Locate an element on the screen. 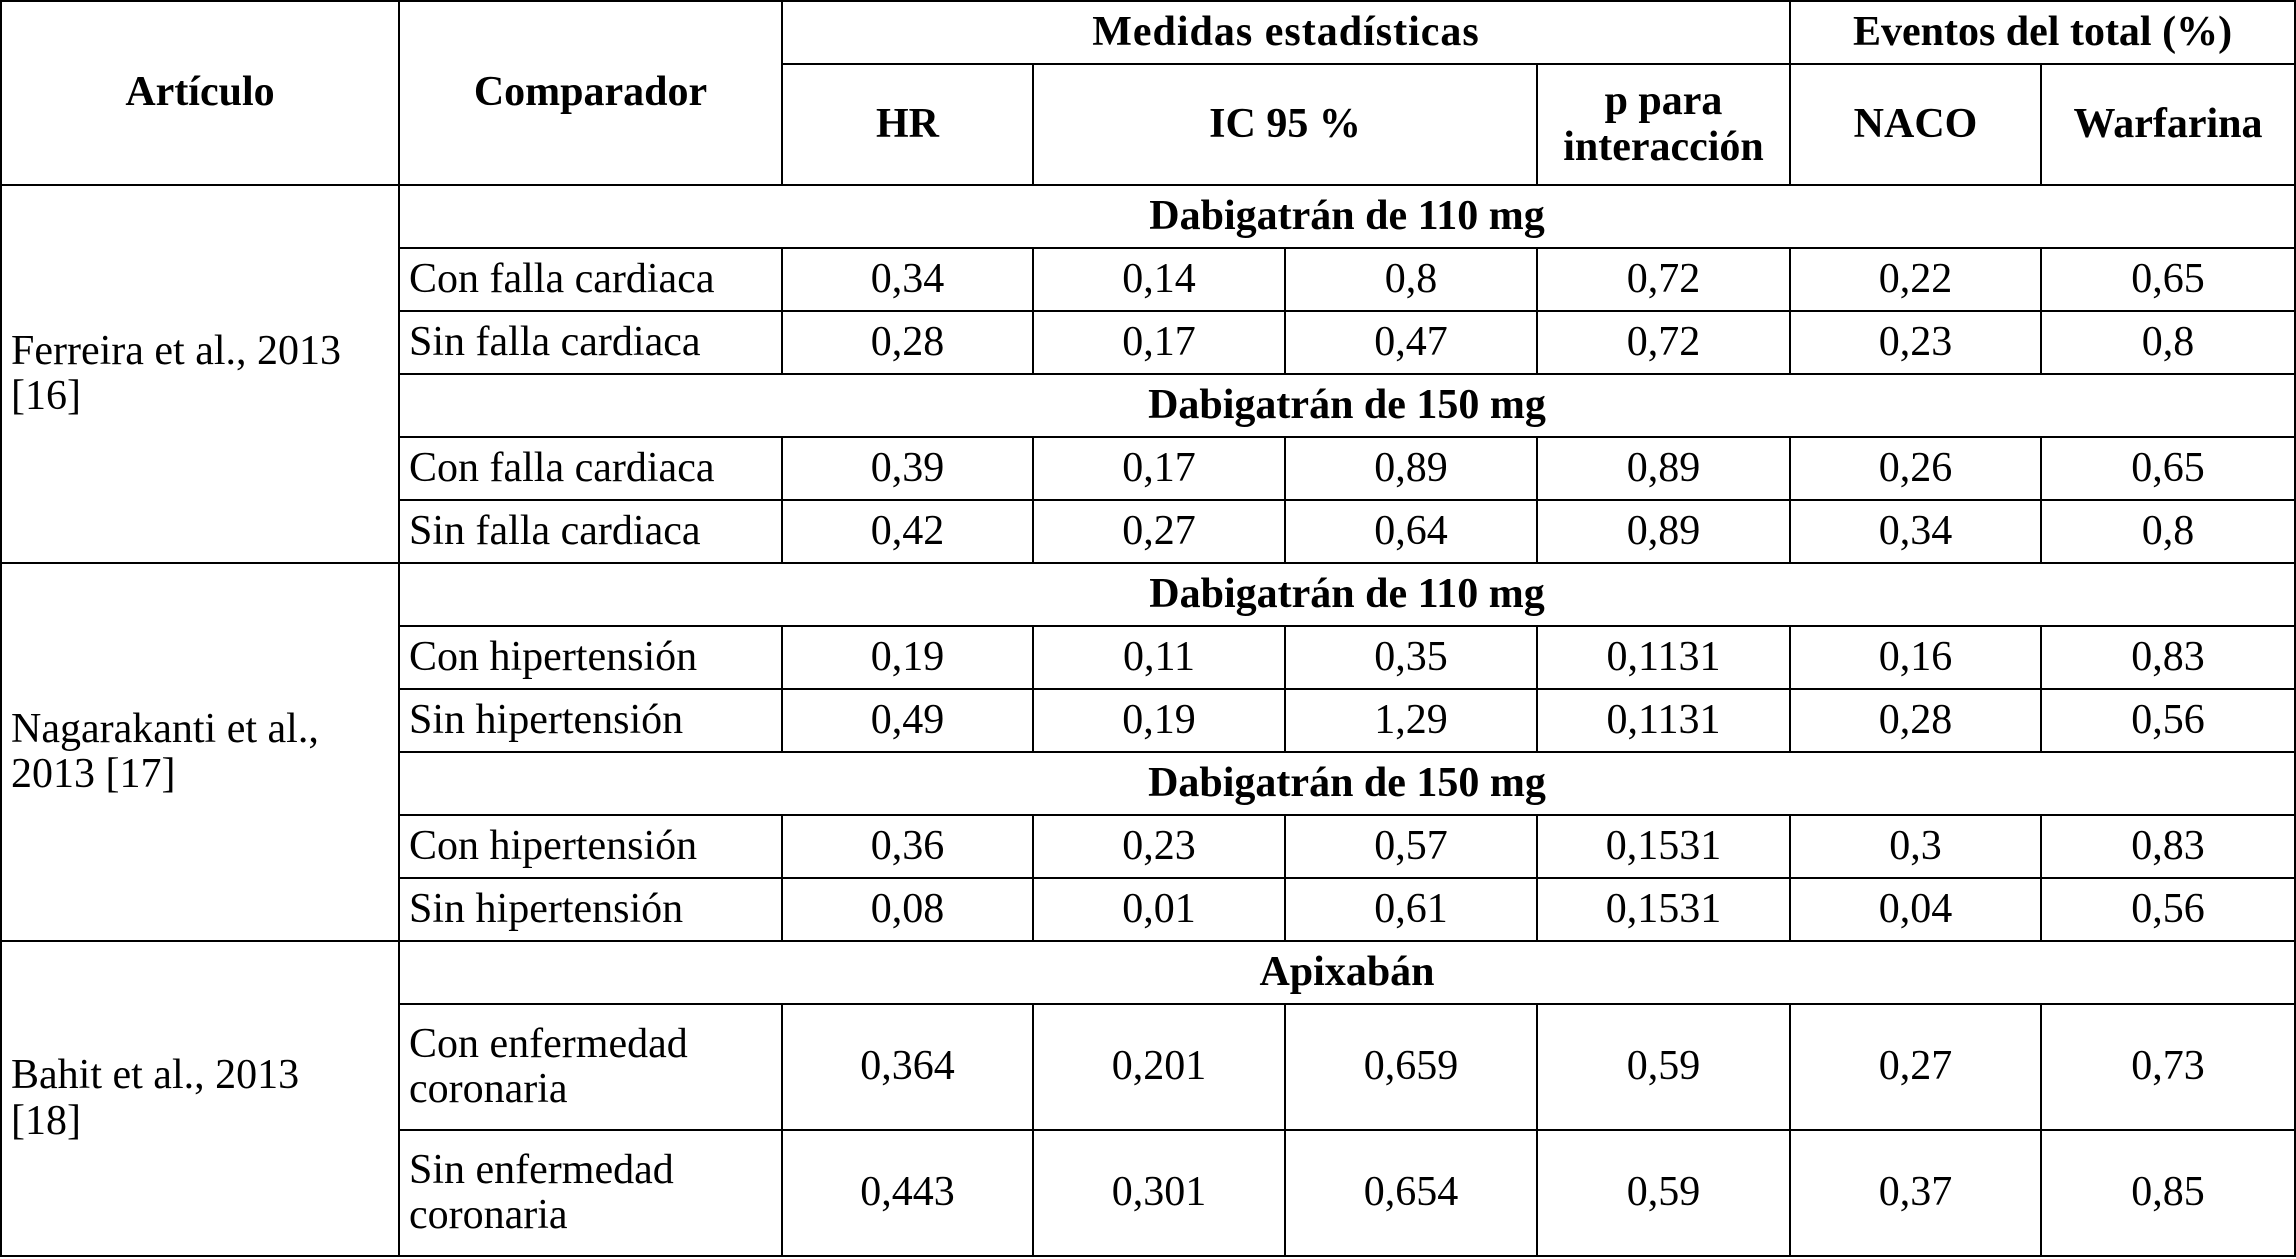 Image resolution: width=2296 pixels, height=1259 pixels. header-p-interaccion: p para interacción is located at coordinates (1663, 124).